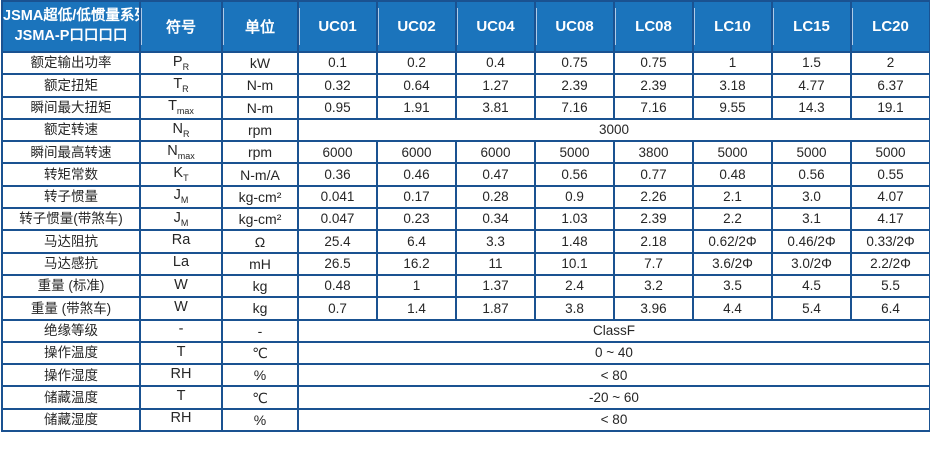 The height and width of the screenshot is (468, 930). I want to click on row-unit: kW, so click(260, 63).